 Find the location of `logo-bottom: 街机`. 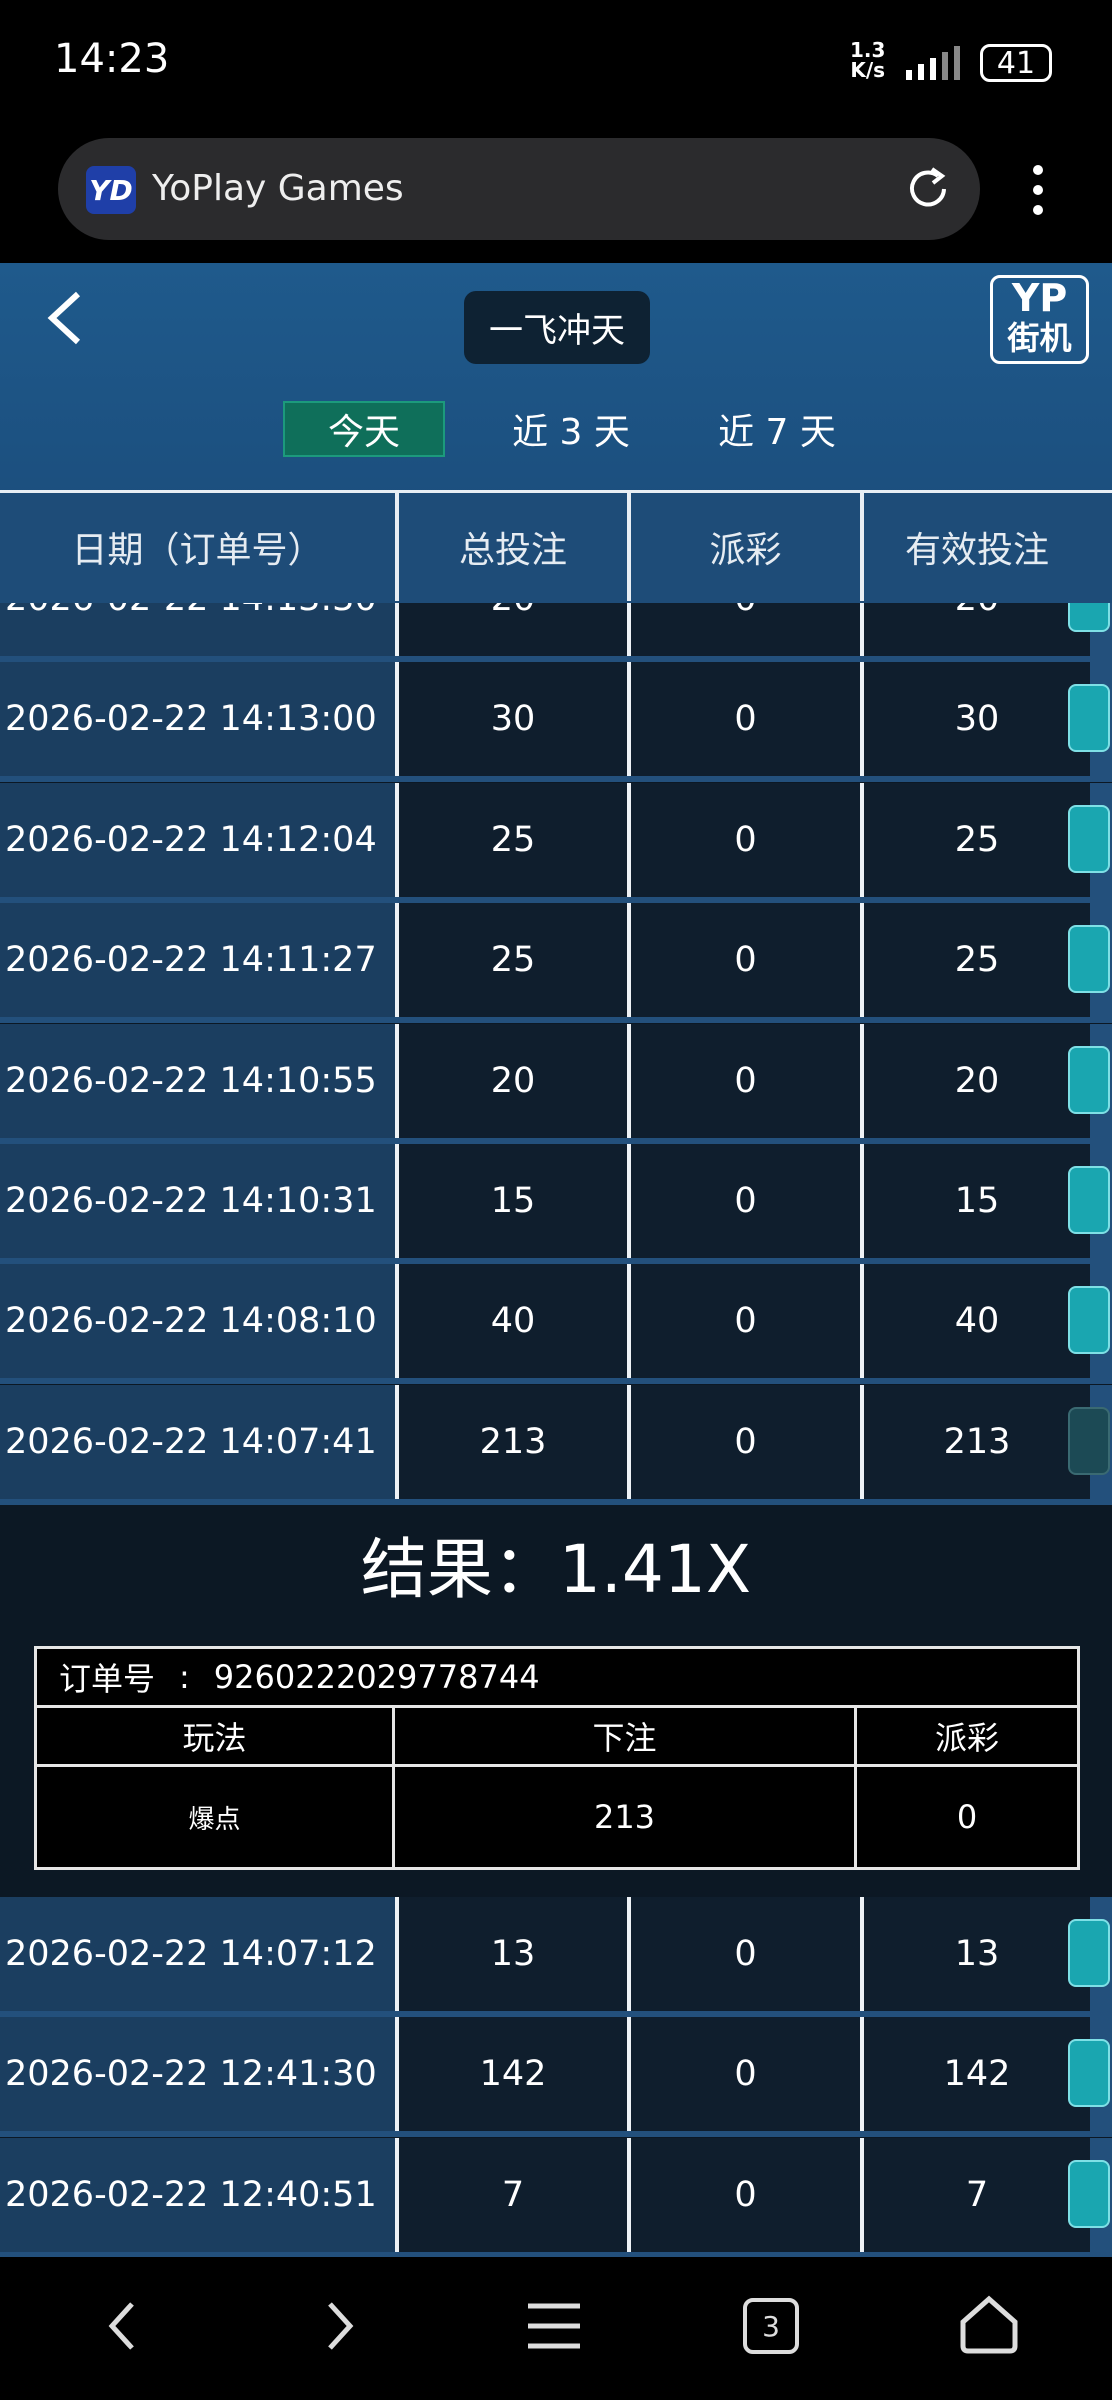

logo-bottom: 街机 is located at coordinates (1039, 338).